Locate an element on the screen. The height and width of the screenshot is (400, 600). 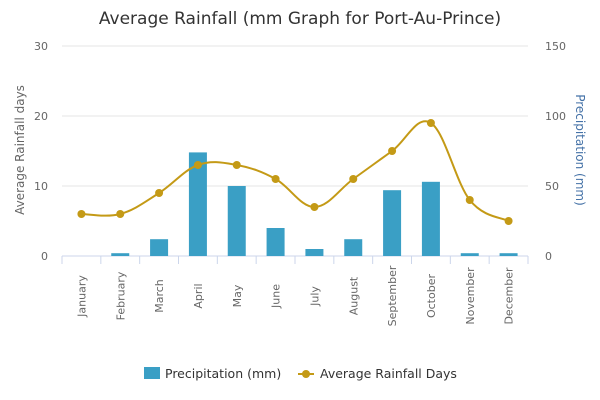
right-tick-label: 150 is located at coordinates (555, 46).